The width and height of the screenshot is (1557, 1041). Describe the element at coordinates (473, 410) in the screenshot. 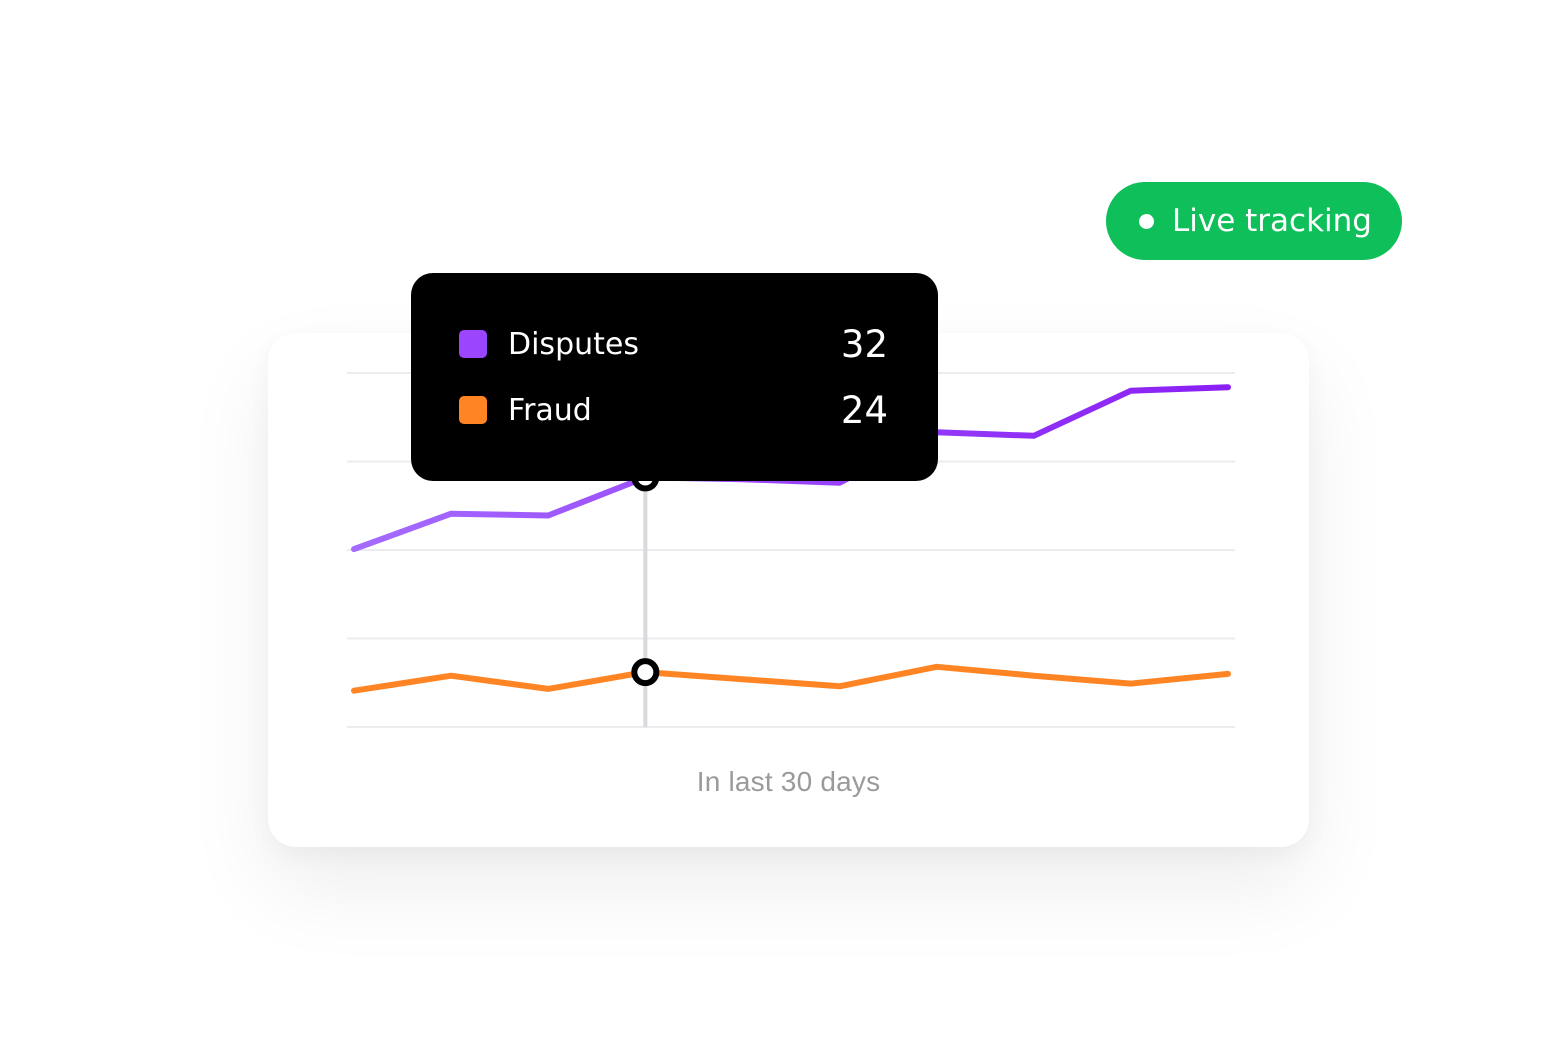

I see `fraud-swatch` at that location.